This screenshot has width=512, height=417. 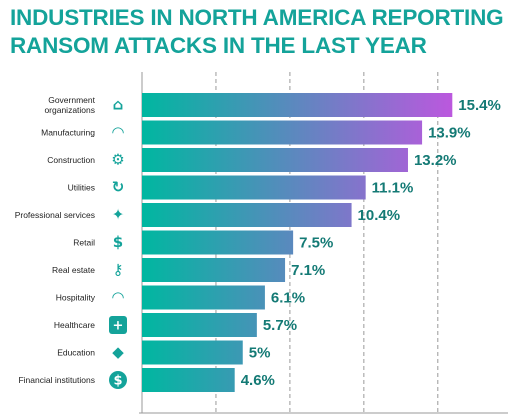 I want to click on value-label: 7.1%, so click(x=308, y=270).